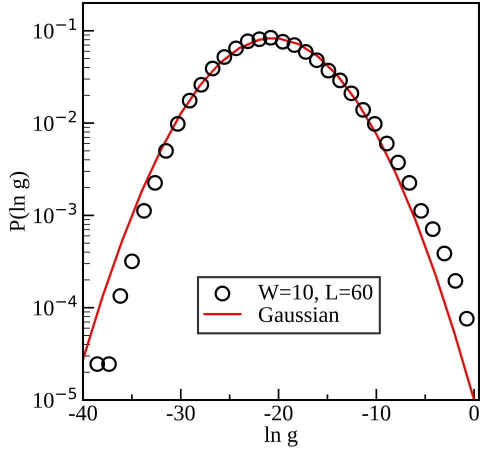 This screenshot has height=457, width=480. Describe the element at coordinates (315, 293) in the screenshot. I see `legend-label: W=10, L=60` at that location.